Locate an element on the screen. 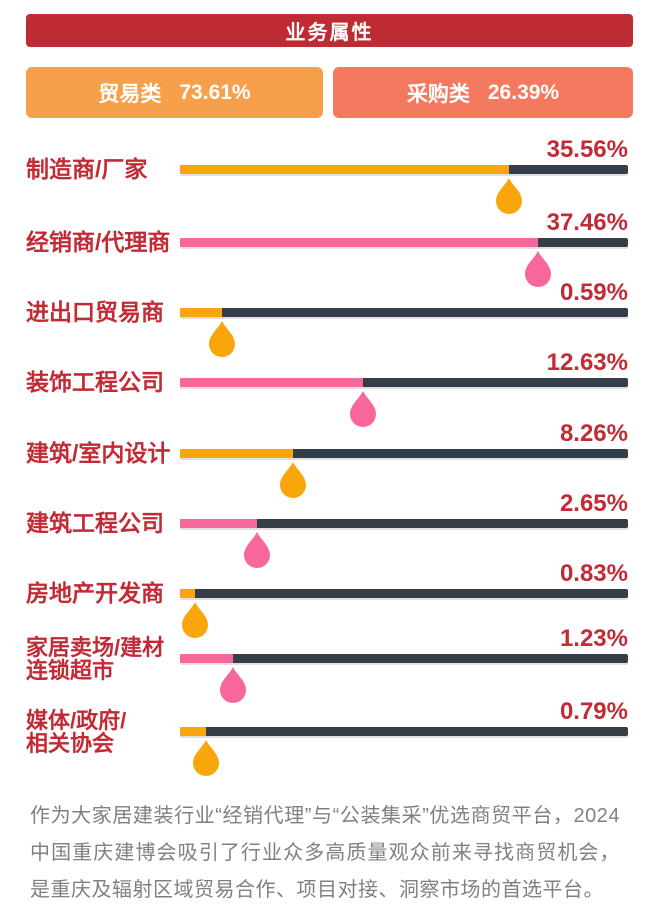 The image size is (646, 909). procurement-label: 采购类 is located at coordinates (438, 94).